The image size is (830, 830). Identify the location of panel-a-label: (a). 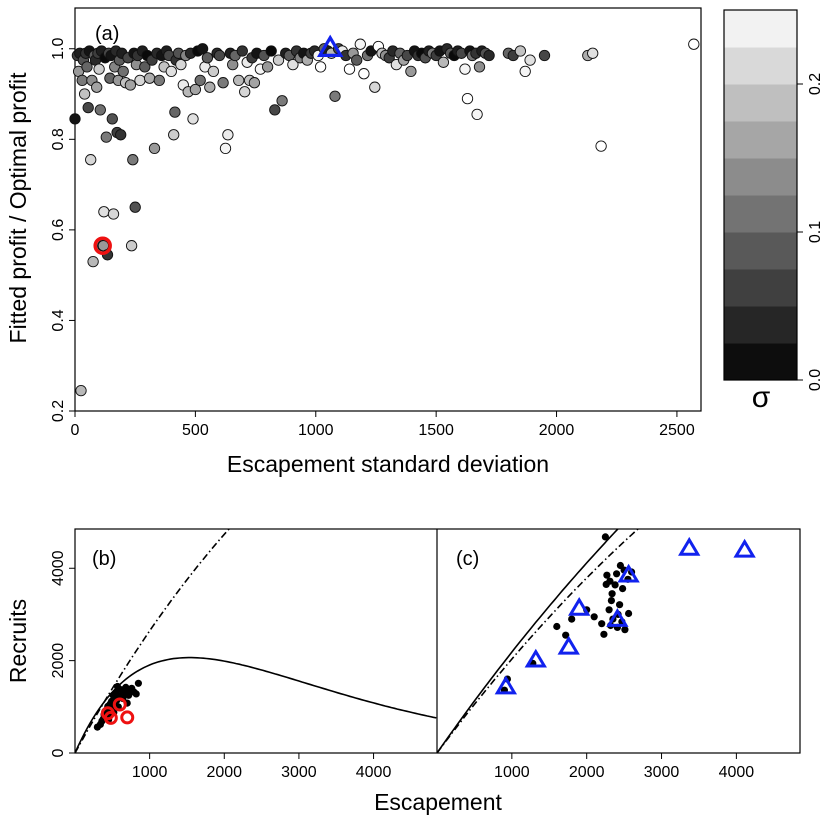
(107, 34).